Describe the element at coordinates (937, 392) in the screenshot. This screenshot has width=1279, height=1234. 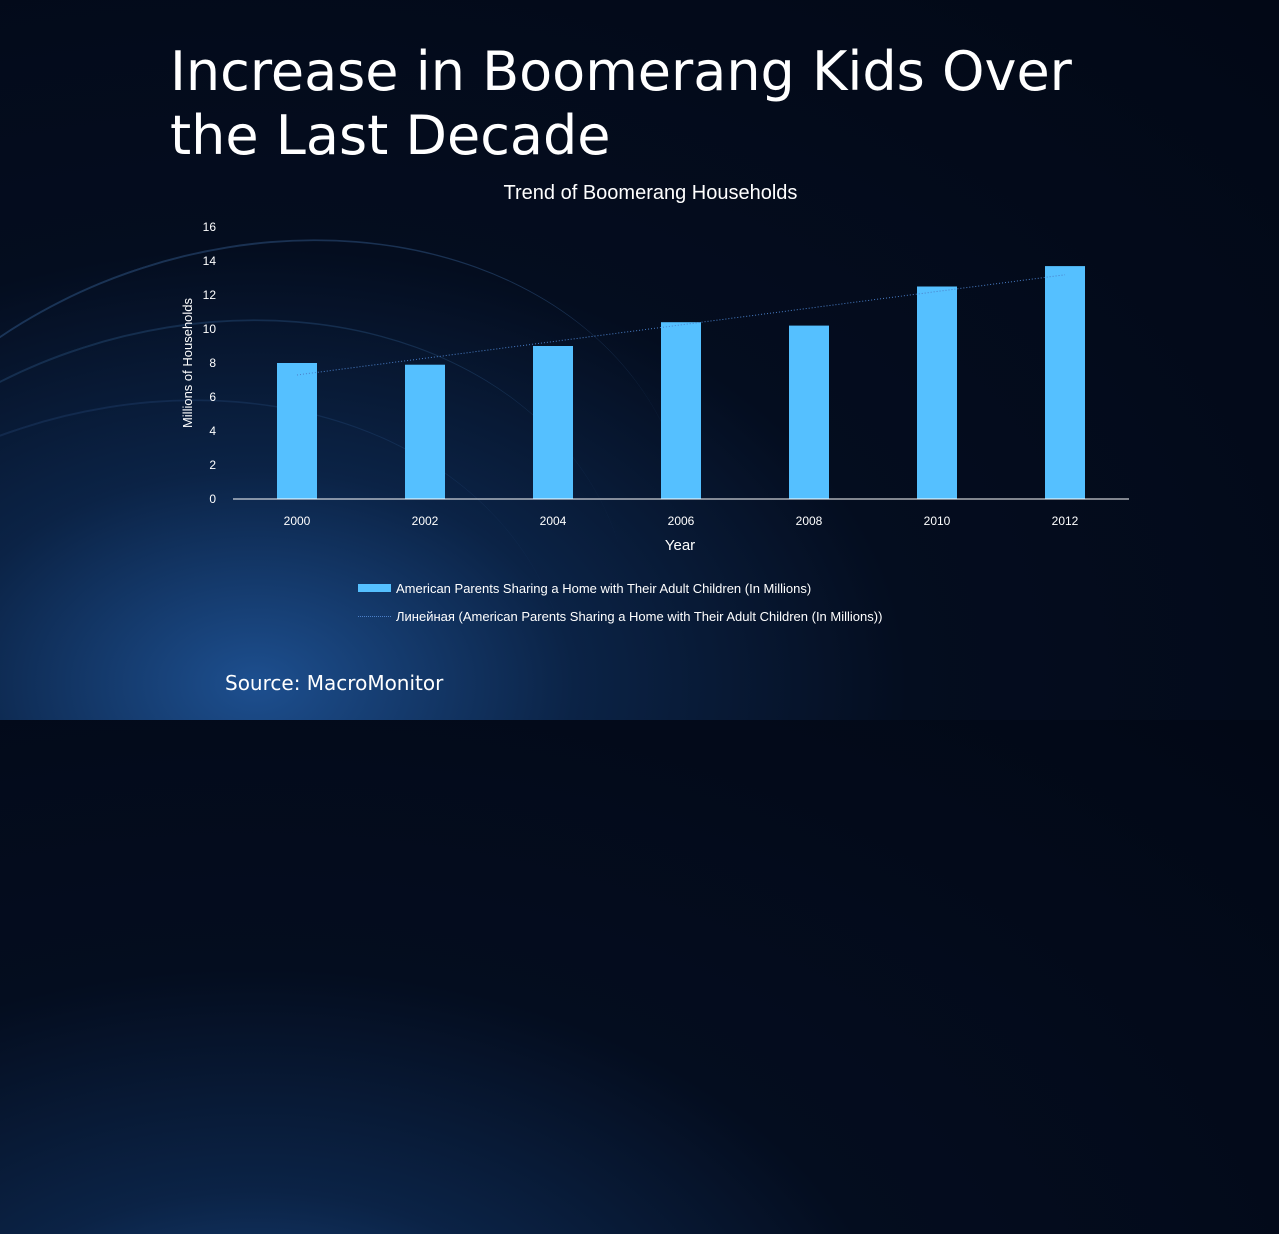
I see `bar-2010` at that location.